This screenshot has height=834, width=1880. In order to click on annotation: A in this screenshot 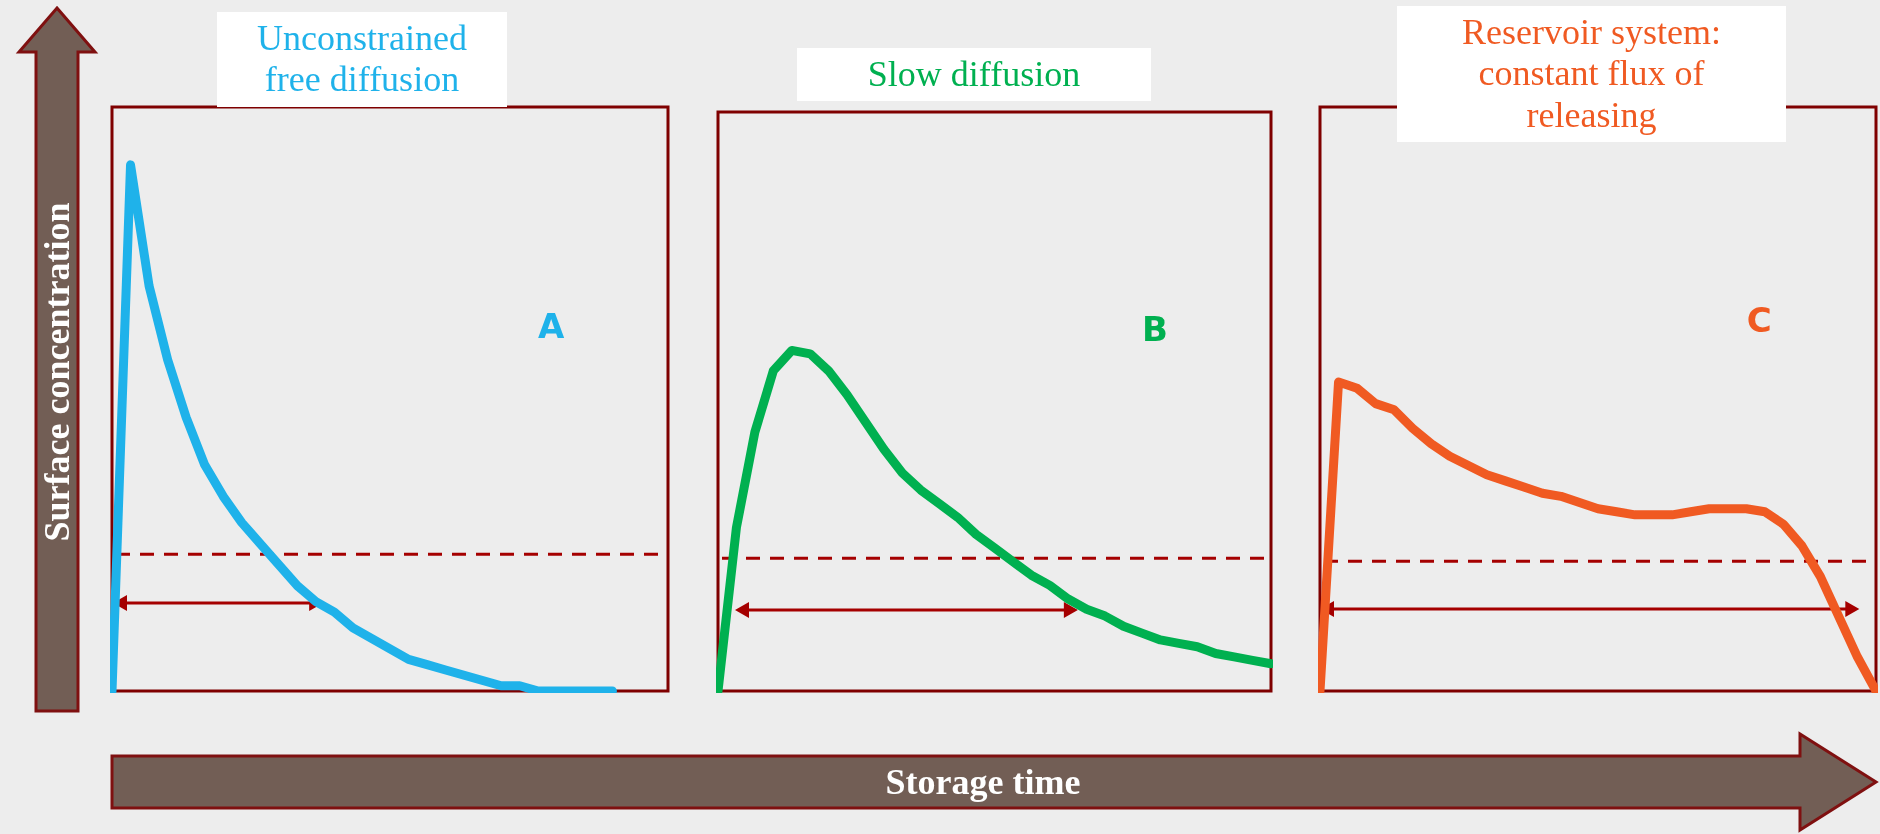, I will do `click(552, 325)`.